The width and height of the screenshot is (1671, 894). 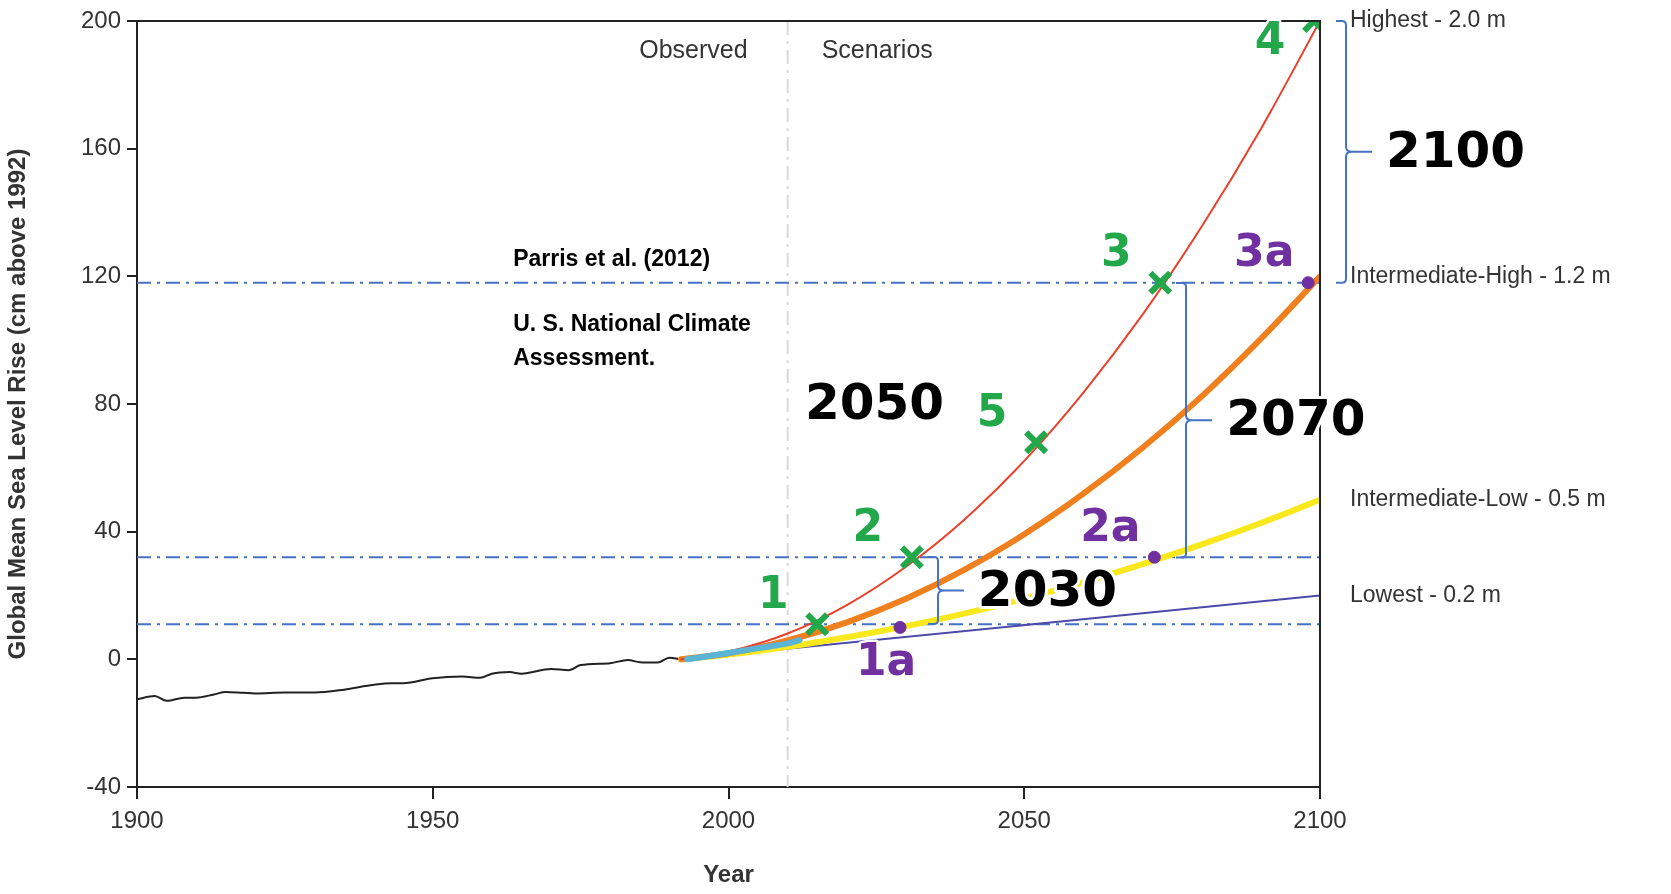 I want to click on y-tick-label: -40, so click(x=103, y=785).